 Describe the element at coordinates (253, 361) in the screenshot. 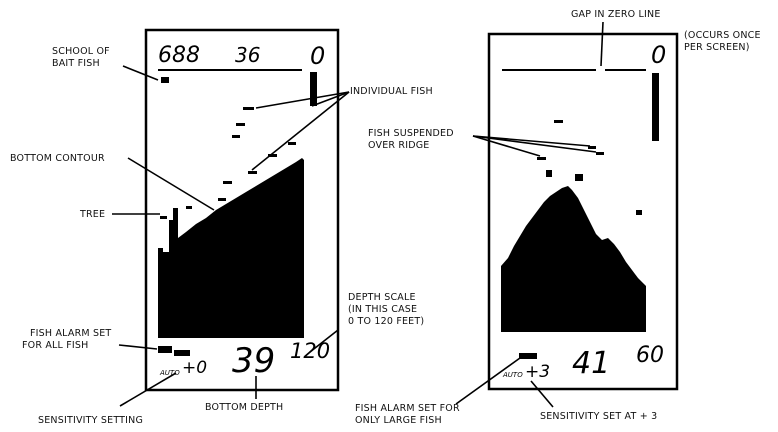

I see `left-bottom-depth-value: 39` at that location.